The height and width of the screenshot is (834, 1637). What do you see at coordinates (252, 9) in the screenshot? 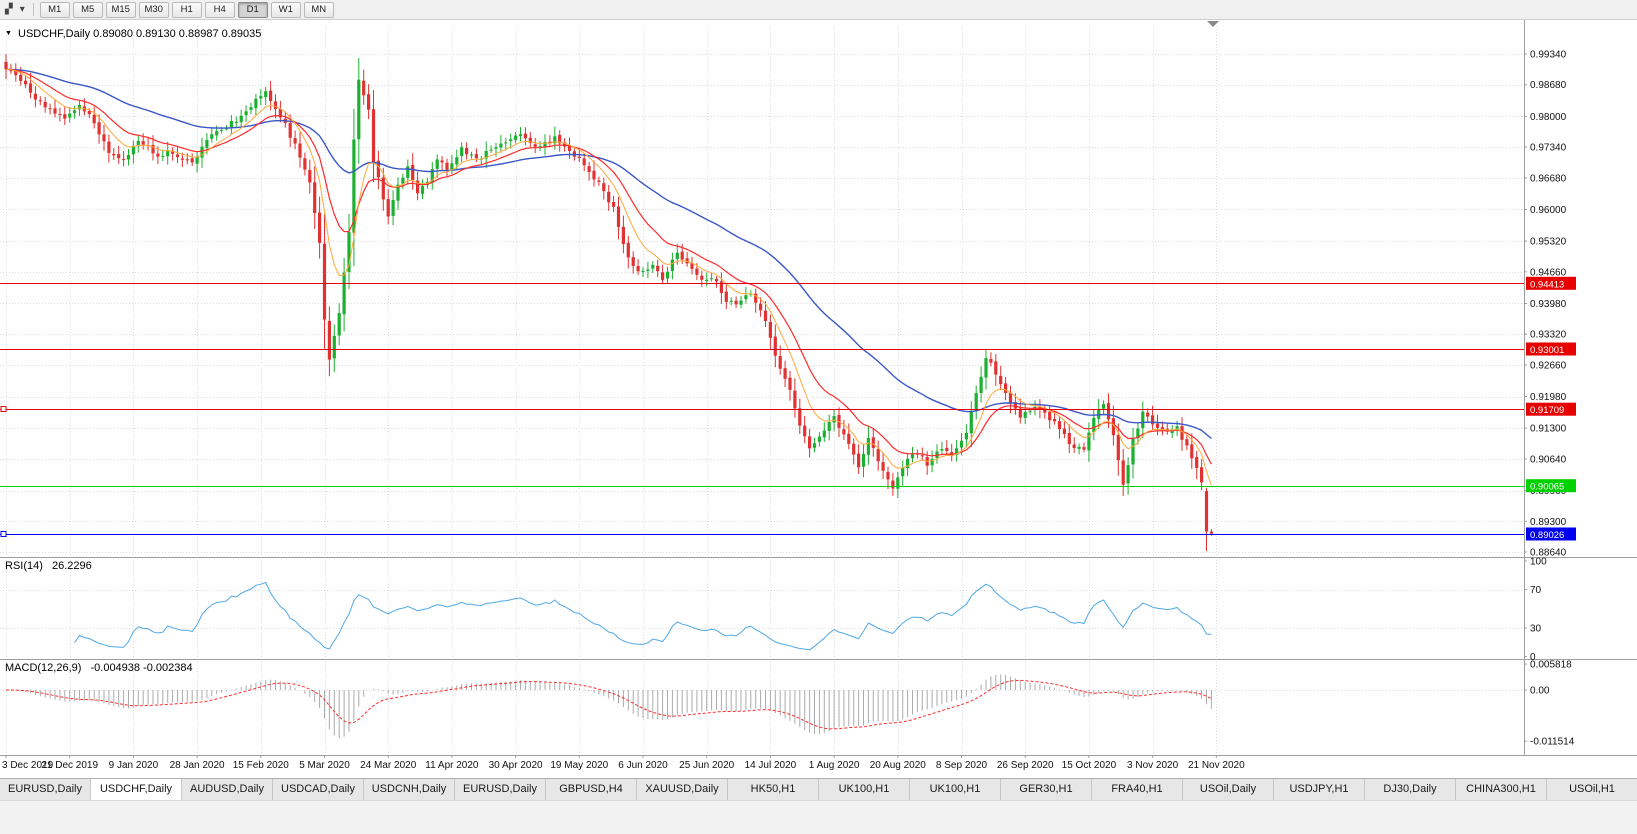
I see `timeframe-button-d1: D1` at bounding box center [252, 9].